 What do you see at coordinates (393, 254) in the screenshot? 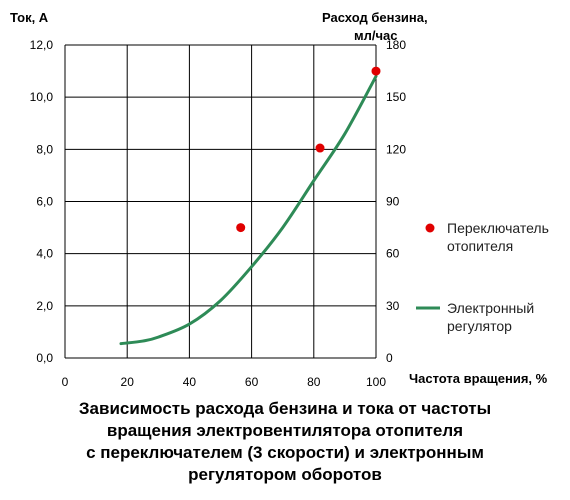
I see `right-tick-label: 60` at bounding box center [393, 254].